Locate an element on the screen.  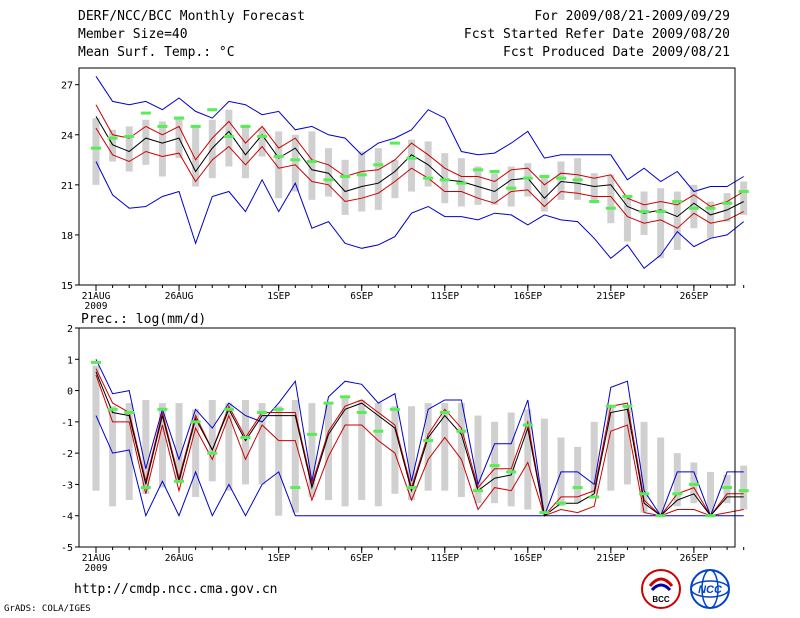
x-tick-label: 11SEP is located at coordinates (444, 296).